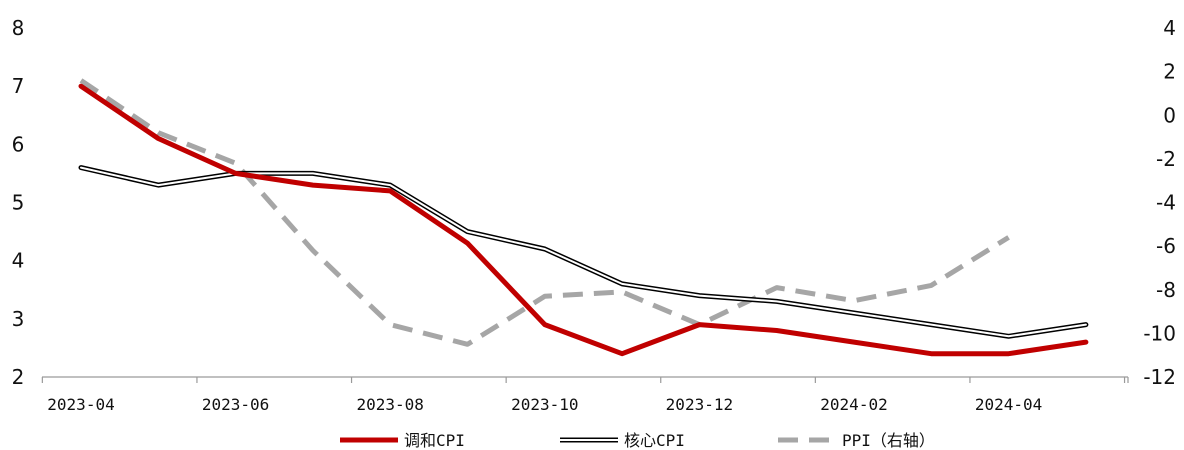  What do you see at coordinates (18, 203) in the screenshot?
I see `y-left-tick-label: 5` at bounding box center [18, 203].